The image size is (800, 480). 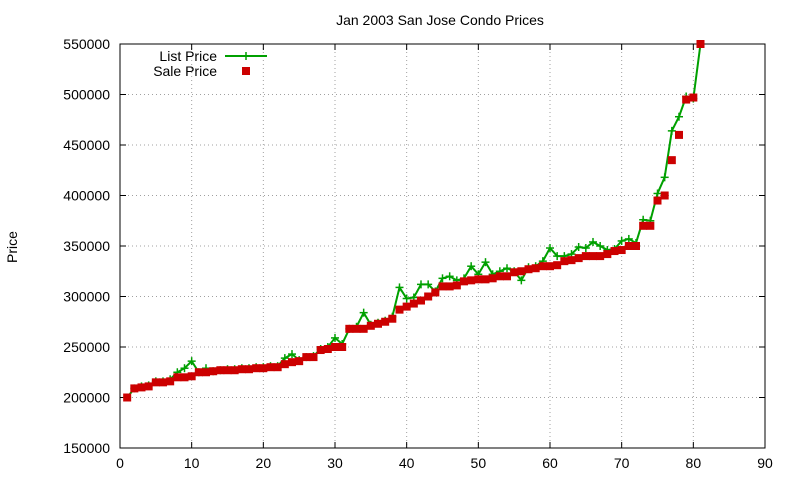 What do you see at coordinates (86, 246) in the screenshot?
I see `y-tick-label: 350000` at bounding box center [86, 246].